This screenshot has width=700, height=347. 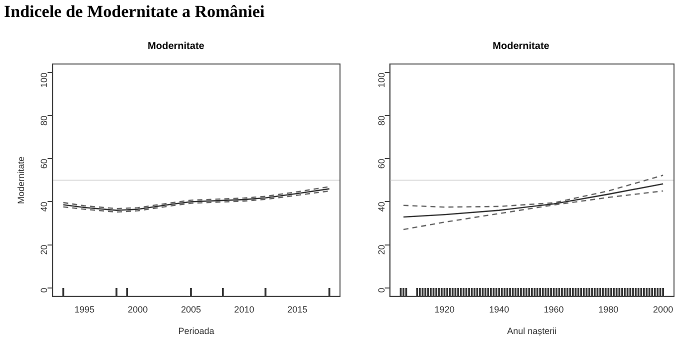 What do you see at coordinates (134, 12) in the screenshot?
I see `text: Indicele de Modernitate a României` at bounding box center [134, 12].